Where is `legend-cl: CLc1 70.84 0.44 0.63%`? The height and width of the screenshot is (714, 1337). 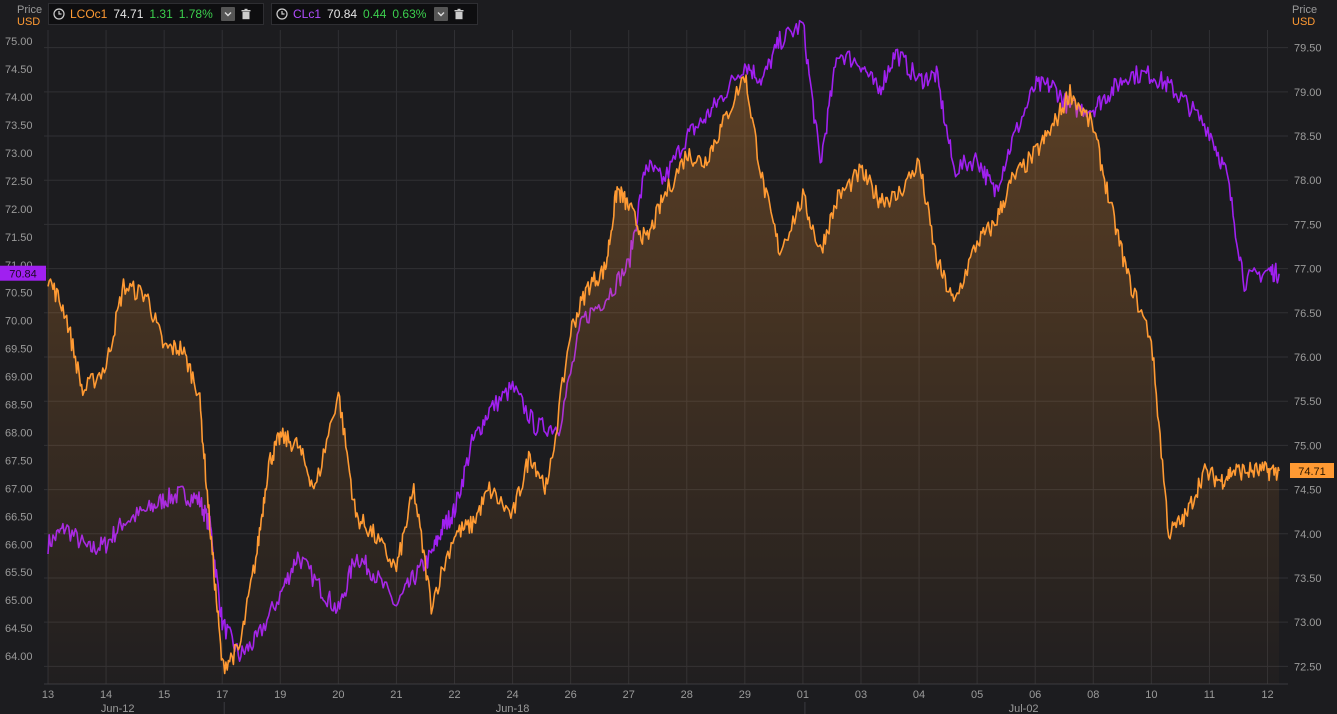
legend-cl: CLc1 70.84 0.44 0.63% is located at coordinates (374, 14).